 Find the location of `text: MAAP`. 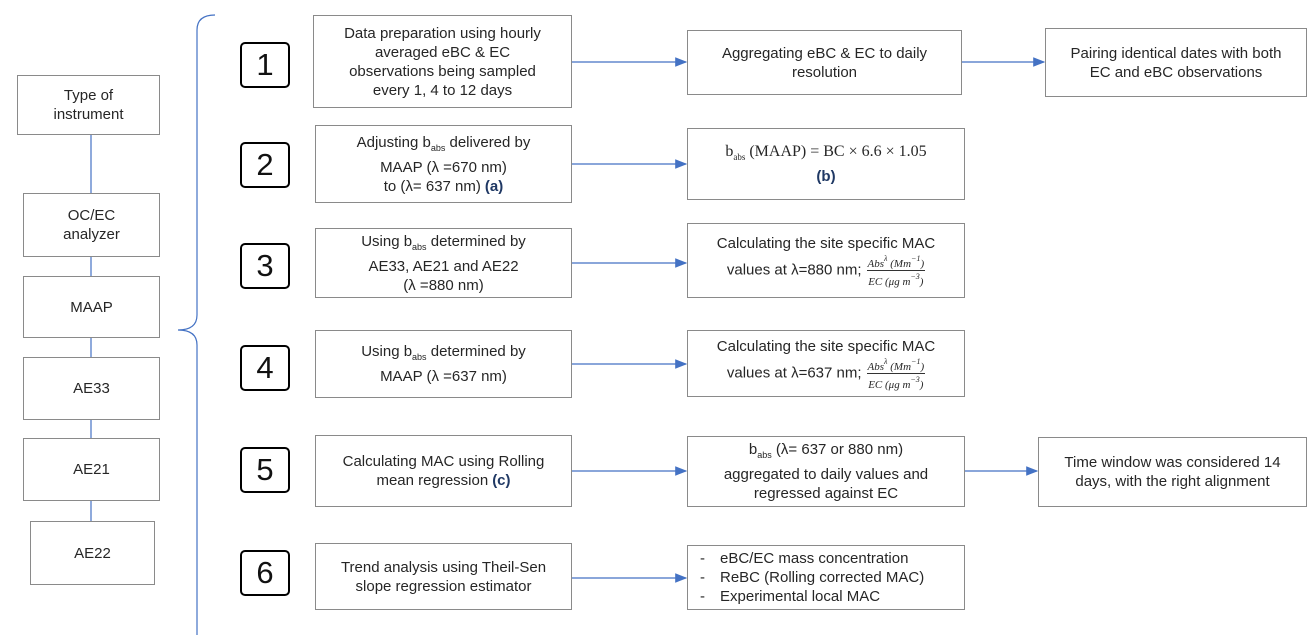

text: MAAP is located at coordinates (91, 307).